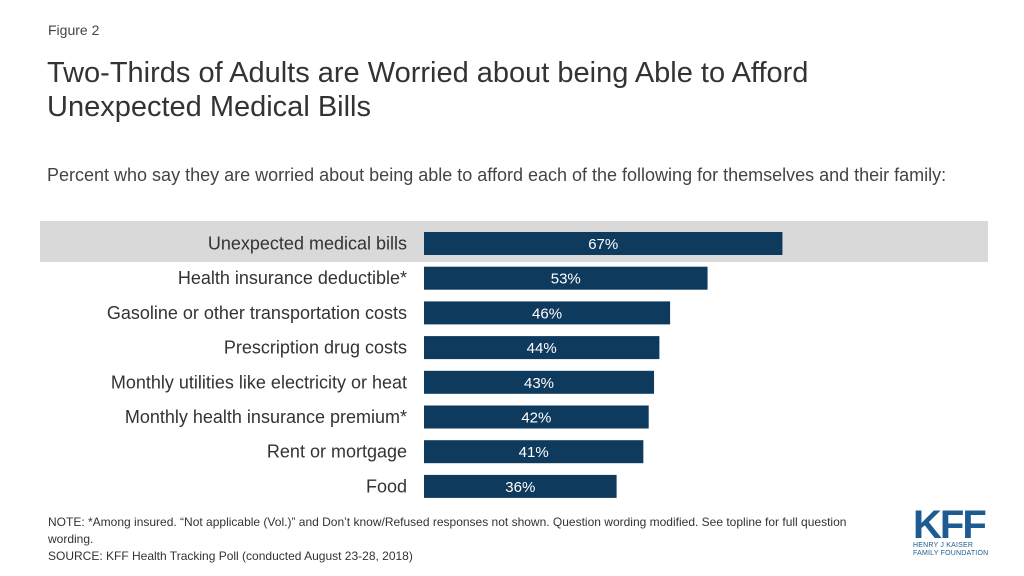 The height and width of the screenshot is (576, 1024). I want to click on bar-food, so click(520, 486).